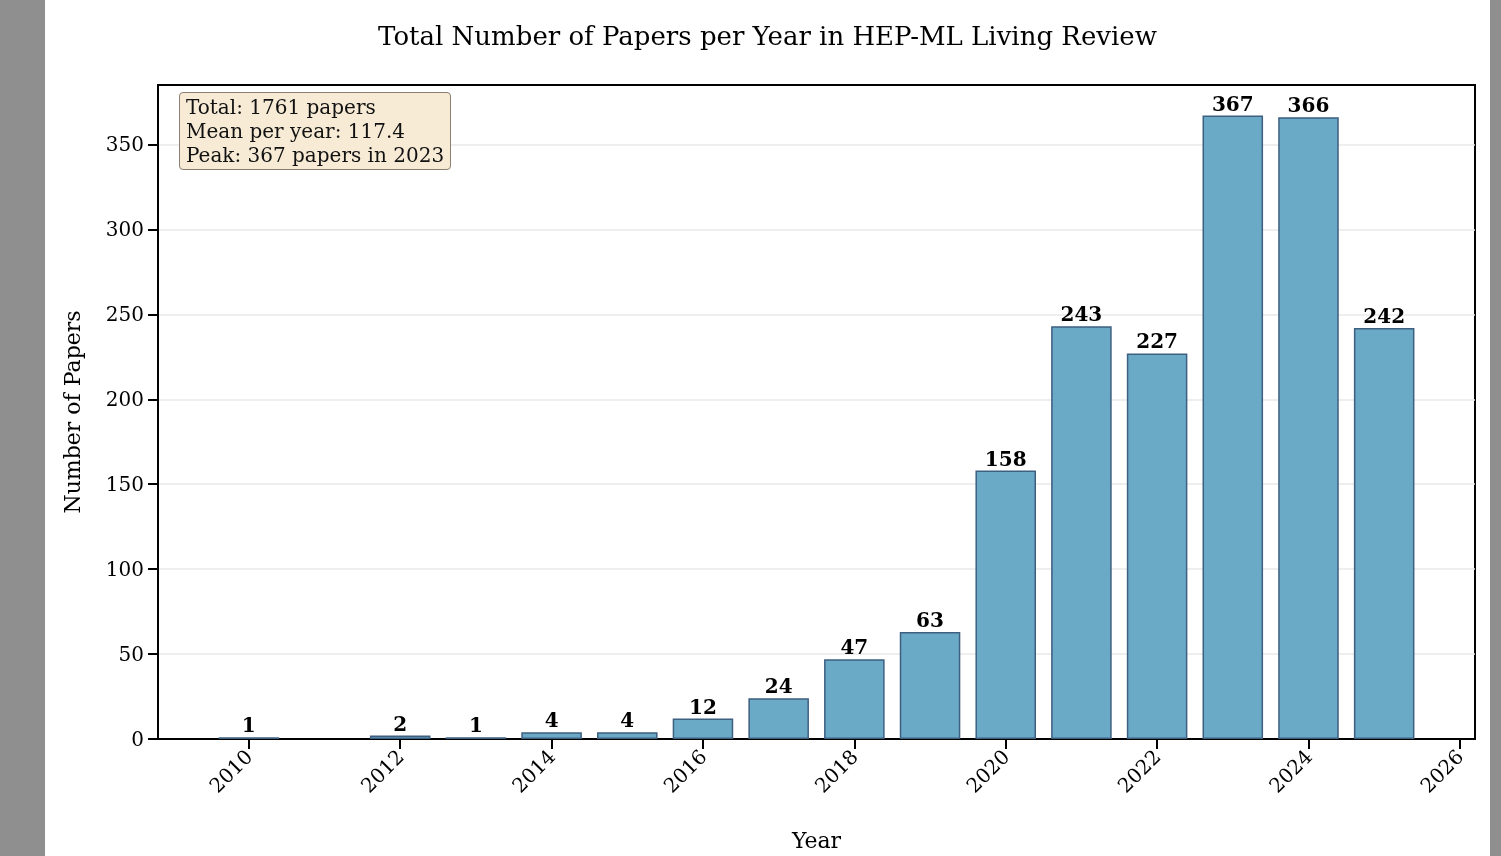  Describe the element at coordinates (124, 229) in the screenshot. I see `y-tick-label: 300` at that location.